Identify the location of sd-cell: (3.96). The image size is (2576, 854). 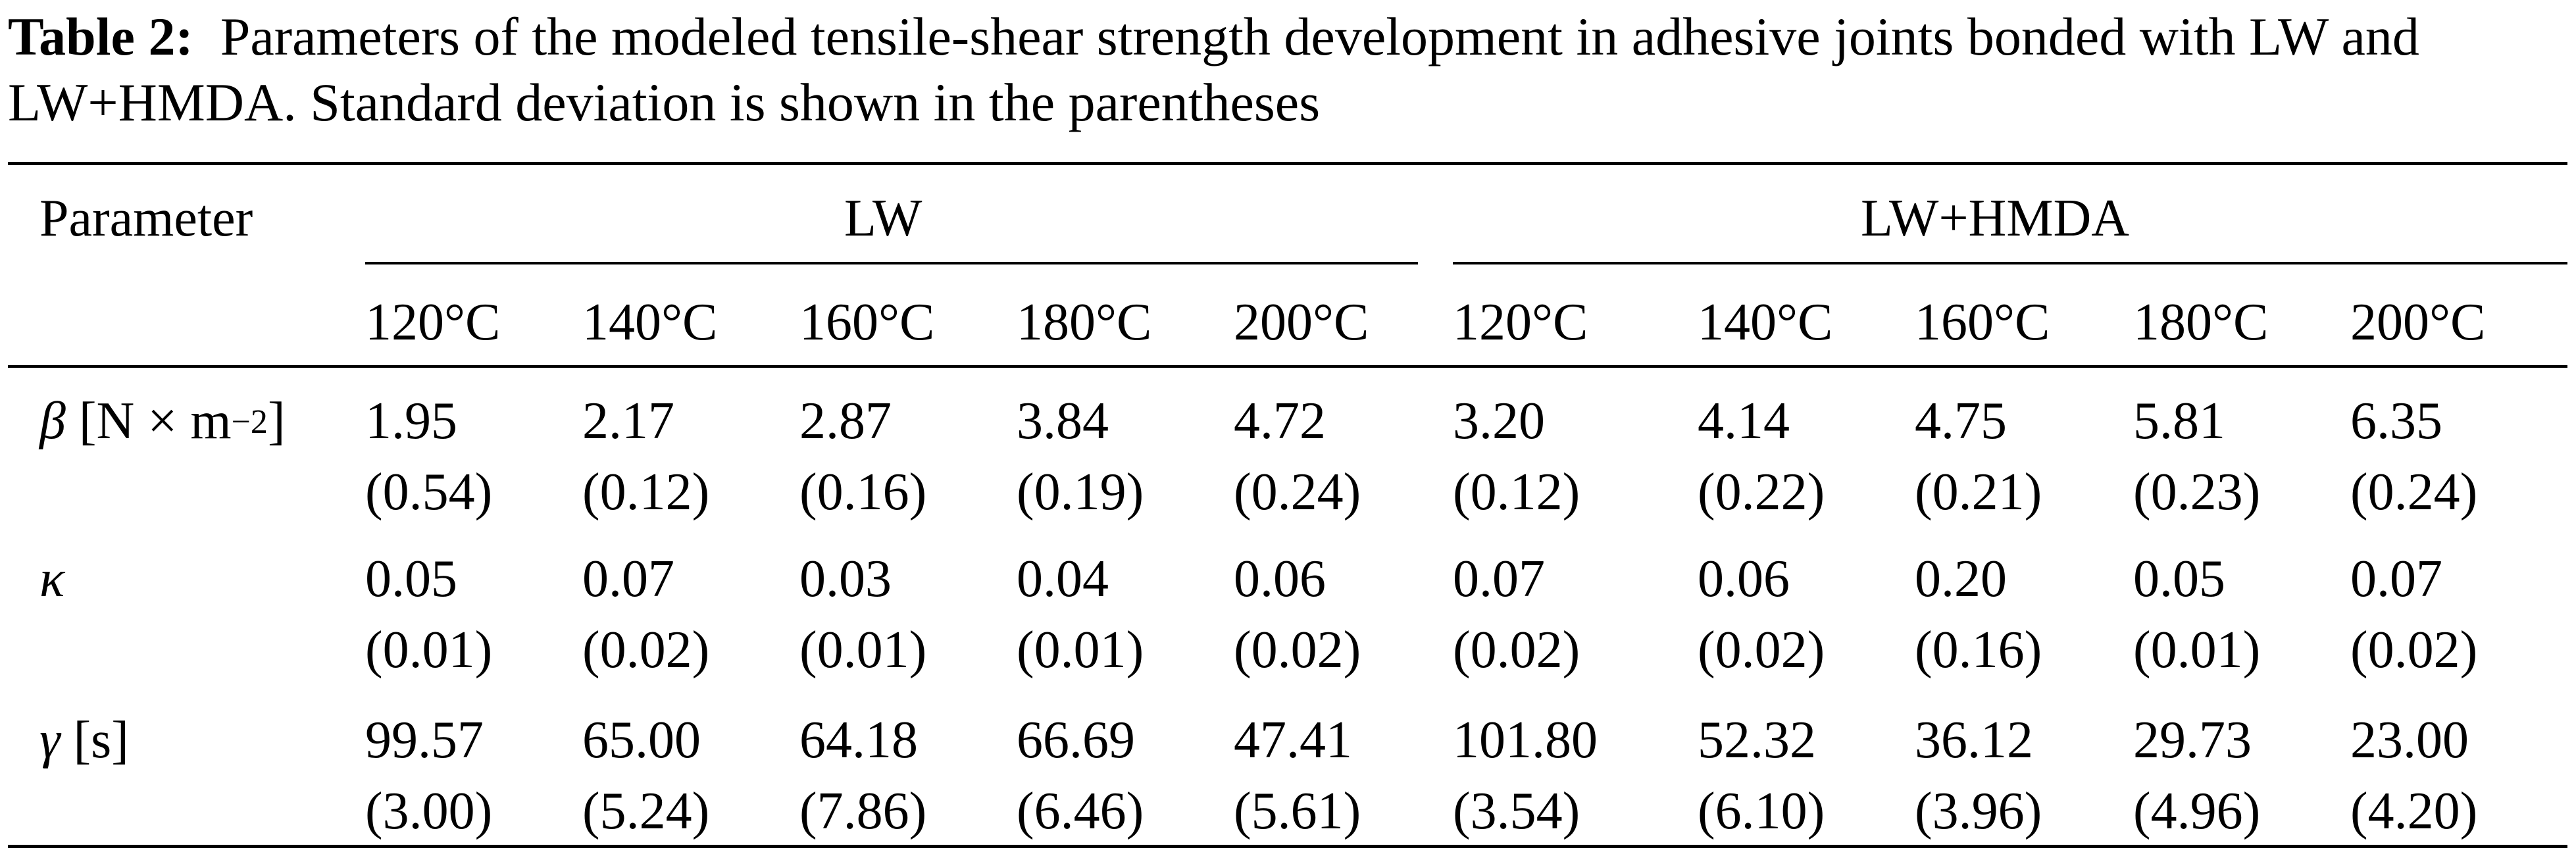
(1979, 811).